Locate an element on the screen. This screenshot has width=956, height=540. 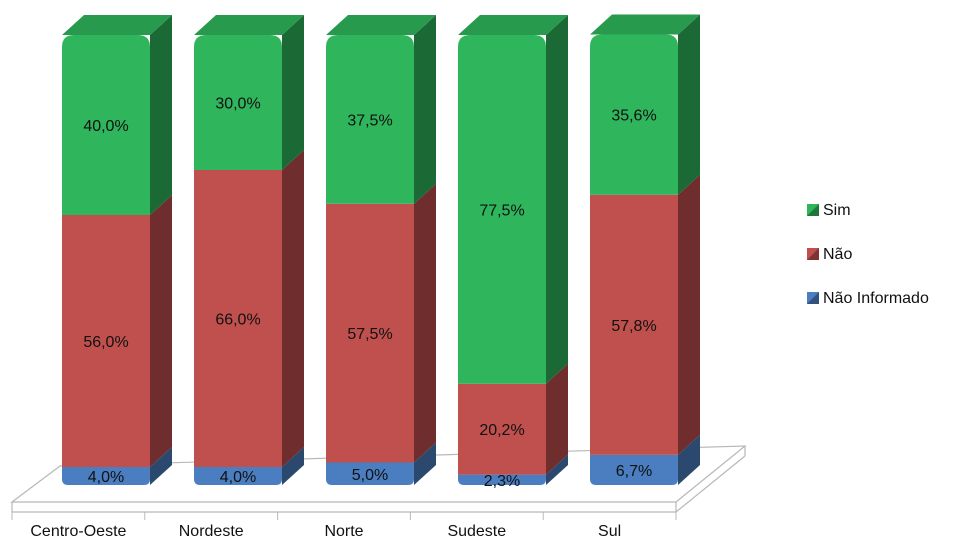
category-label: Sudeste is located at coordinates (476, 531).